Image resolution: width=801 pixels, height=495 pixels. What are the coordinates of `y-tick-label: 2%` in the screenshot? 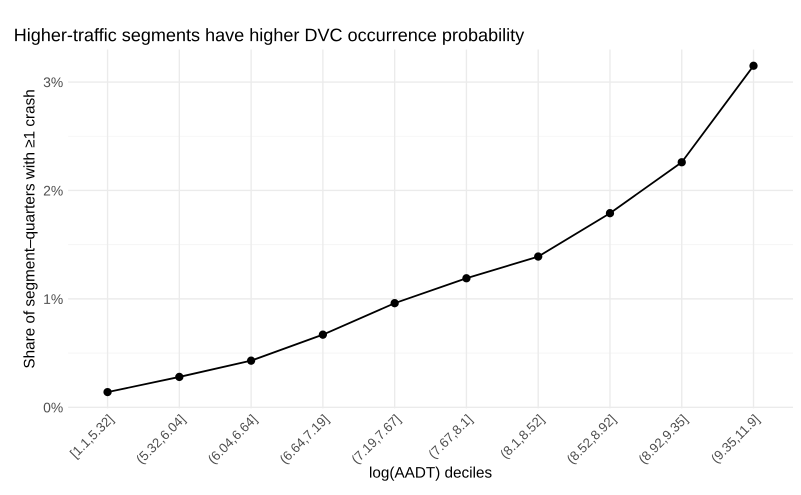 It's located at (53, 191).